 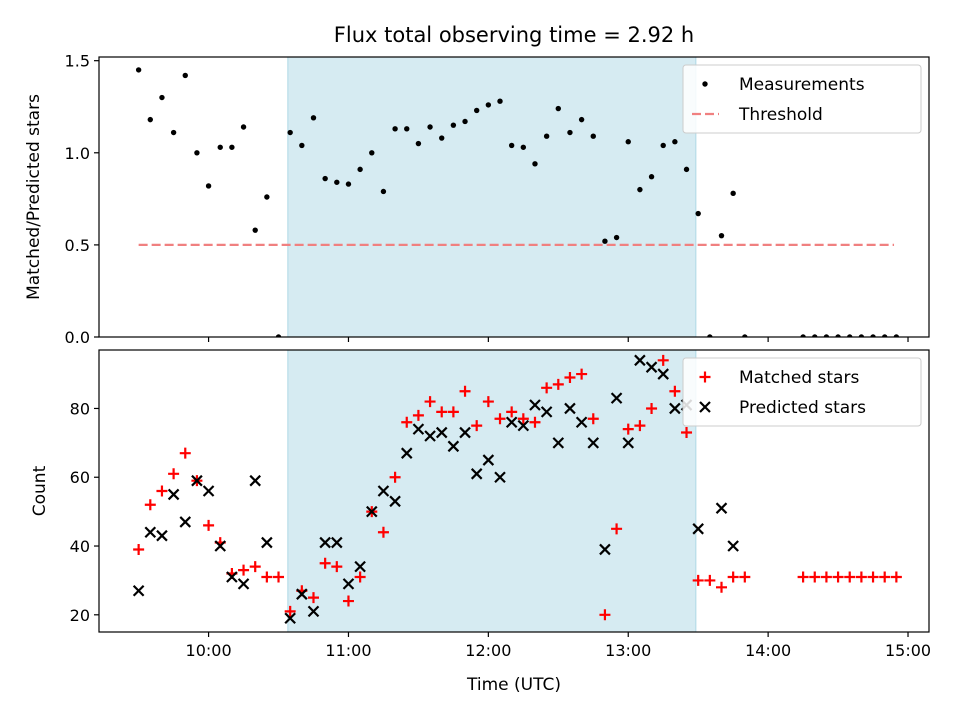 I want to click on legend-label: Matched stars, so click(x=799, y=378).